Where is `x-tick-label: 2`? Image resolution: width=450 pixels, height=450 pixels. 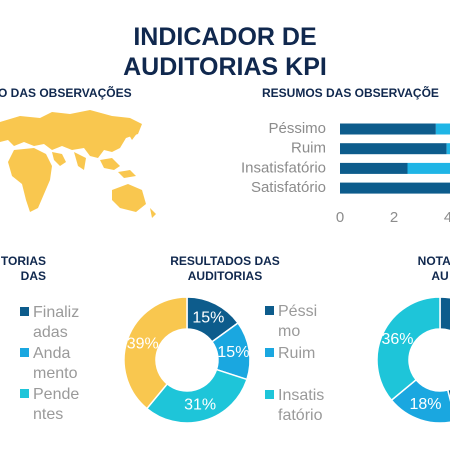 x-tick-label: 2 is located at coordinates (394, 217).